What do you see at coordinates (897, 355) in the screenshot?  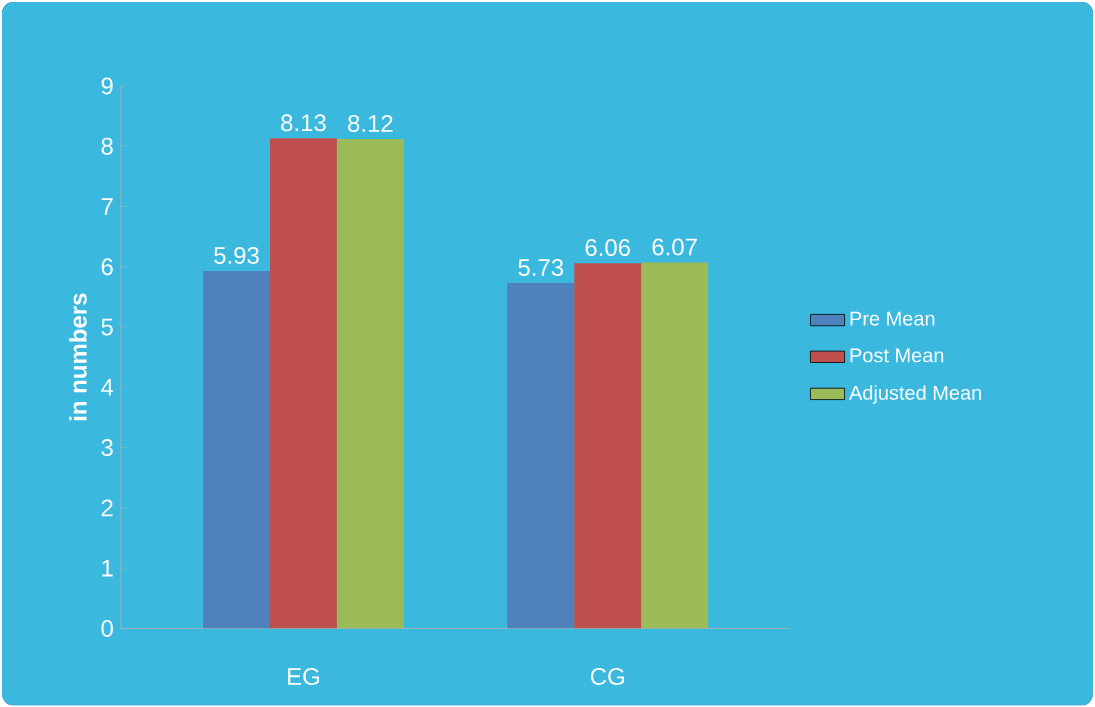 I see `legend-label: Post Mean` at bounding box center [897, 355].